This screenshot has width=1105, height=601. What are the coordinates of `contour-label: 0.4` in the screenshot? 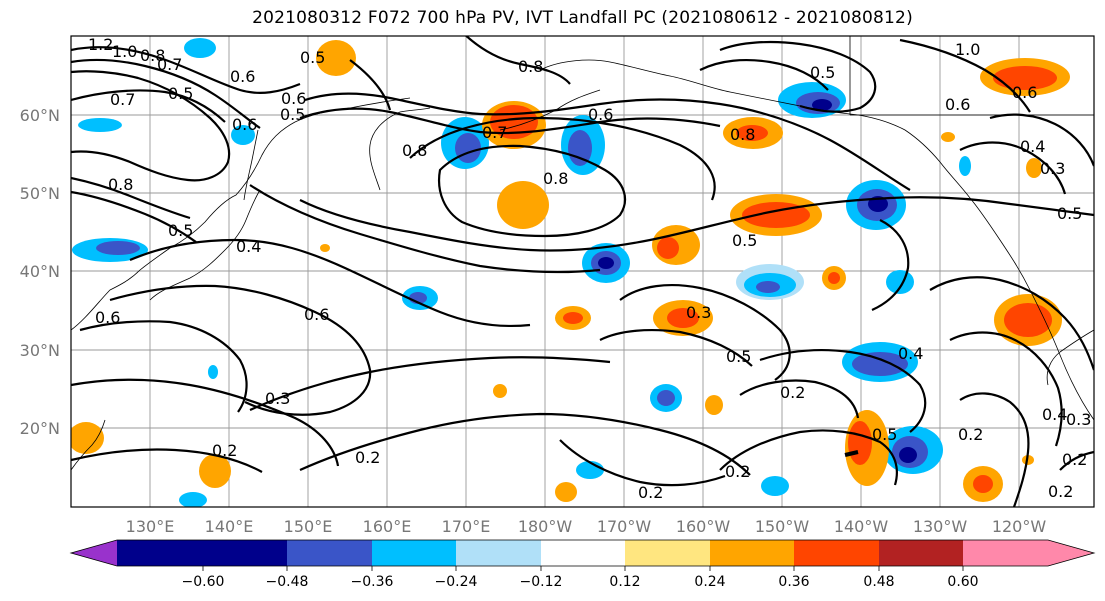 It's located at (248, 246).